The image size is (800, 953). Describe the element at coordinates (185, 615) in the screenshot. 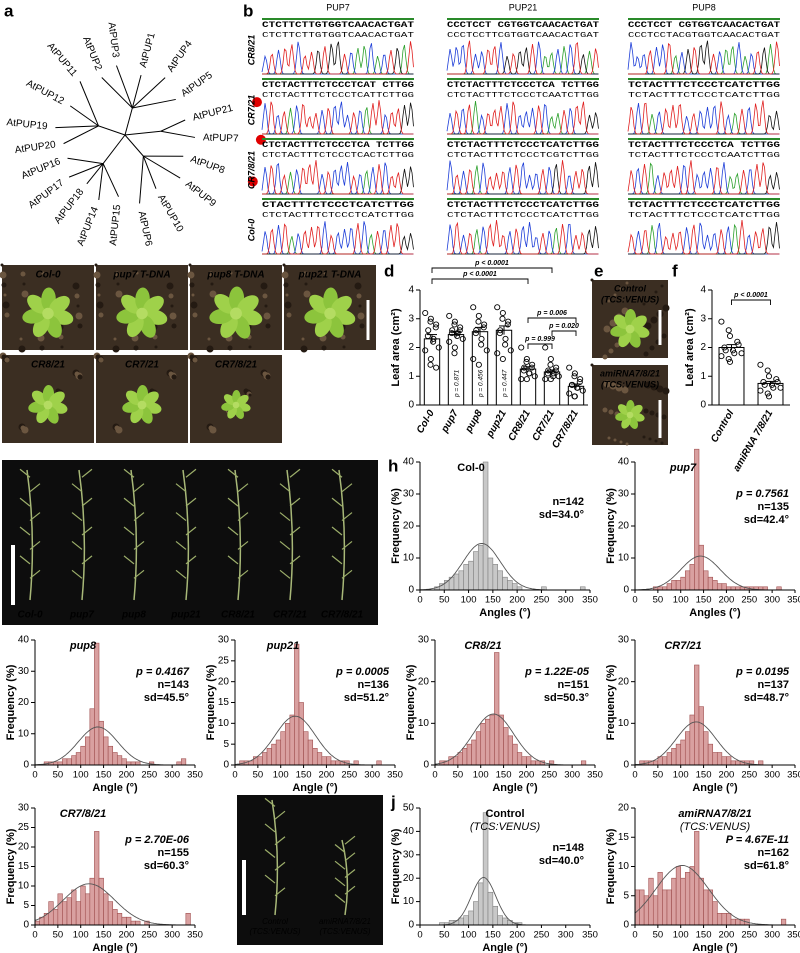

I see `photo-label: pup21` at that location.